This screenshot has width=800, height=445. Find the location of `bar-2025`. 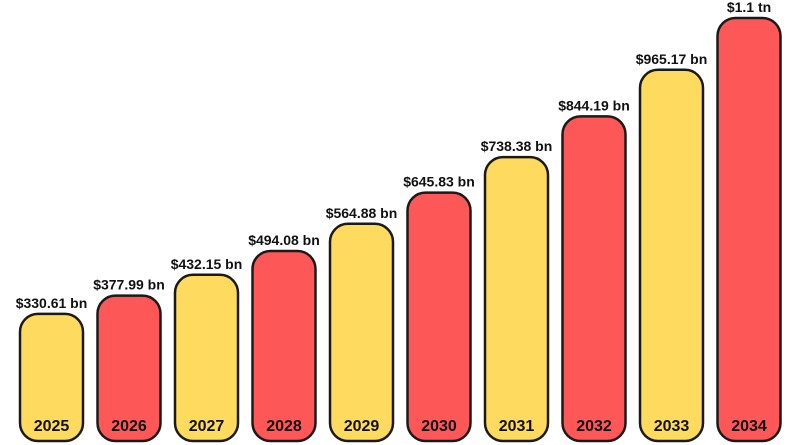

bar-2025 is located at coordinates (51, 377).